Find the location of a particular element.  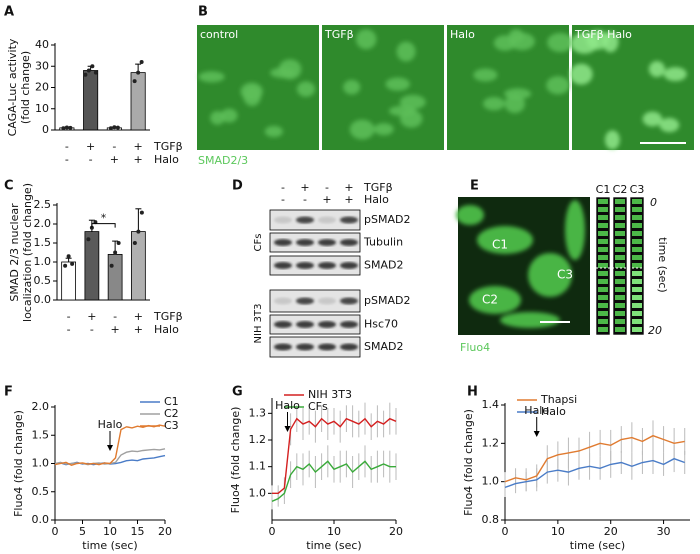

blot-strip is located at coordinates (315, 242).